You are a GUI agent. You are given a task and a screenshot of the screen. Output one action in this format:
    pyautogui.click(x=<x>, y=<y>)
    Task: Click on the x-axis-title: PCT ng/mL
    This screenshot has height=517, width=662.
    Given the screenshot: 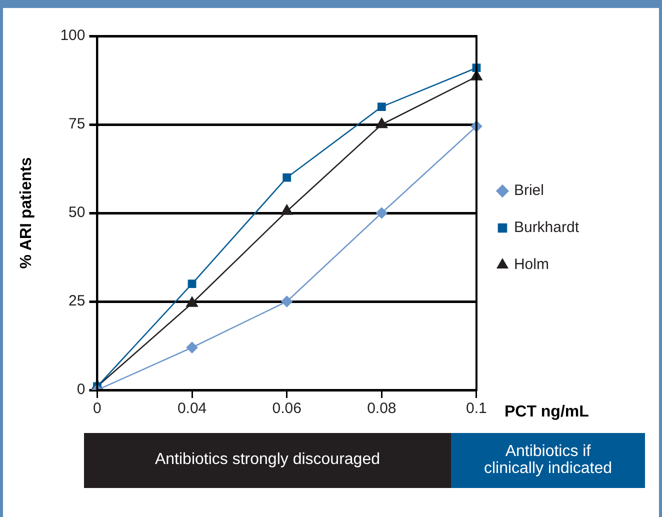 What is the action you would take?
    pyautogui.click(x=547, y=411)
    